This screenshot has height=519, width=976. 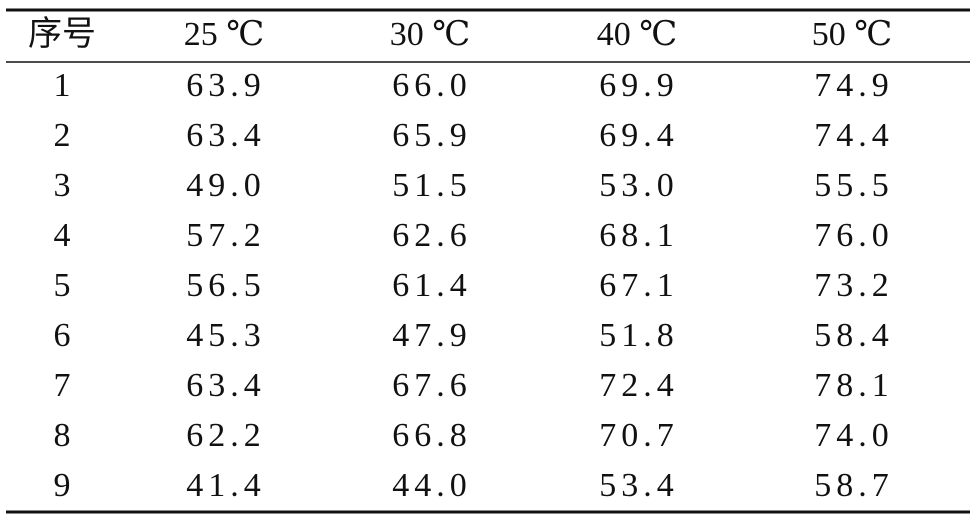 I want to click on row-number: 4, so click(x=62, y=235).